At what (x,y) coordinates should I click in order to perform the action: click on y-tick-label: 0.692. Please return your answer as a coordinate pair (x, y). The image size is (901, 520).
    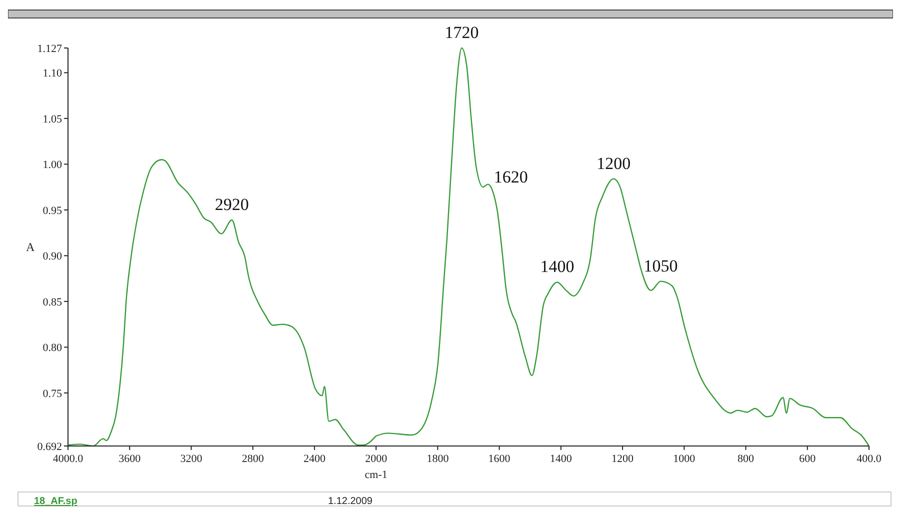
    Looking at the image, I should click on (49, 446).